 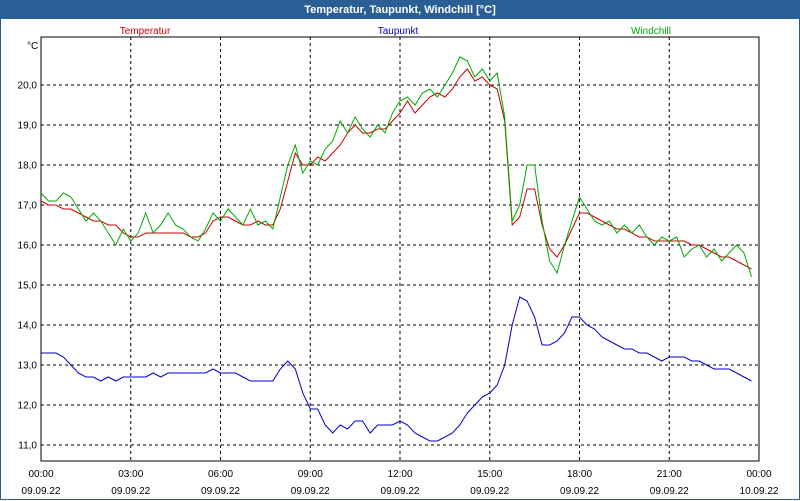 What do you see at coordinates (399, 474) in the screenshot?
I see `x-tick-time-label: 12:00` at bounding box center [399, 474].